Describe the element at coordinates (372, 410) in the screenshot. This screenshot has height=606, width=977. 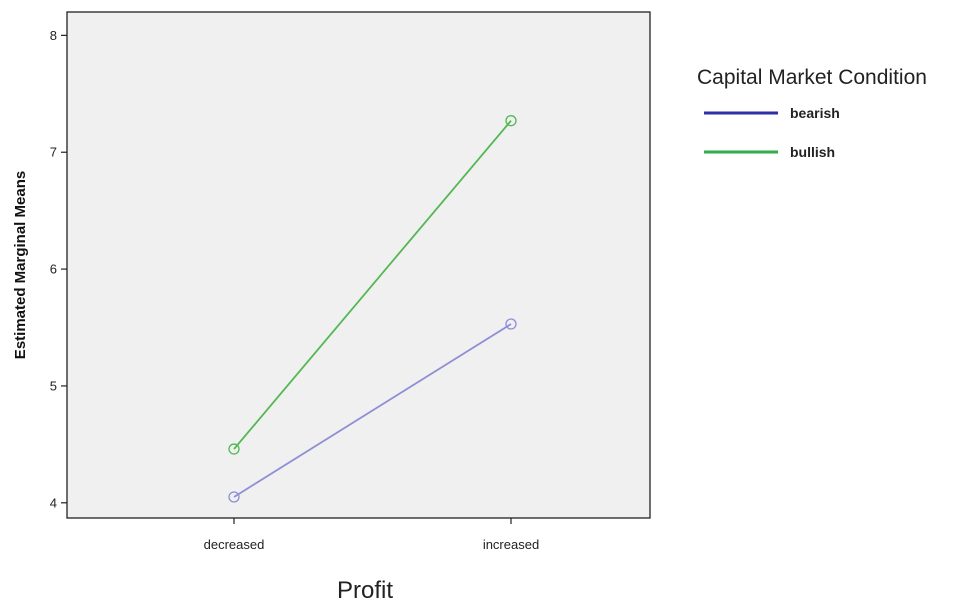
I see `series-line-bearish` at that location.